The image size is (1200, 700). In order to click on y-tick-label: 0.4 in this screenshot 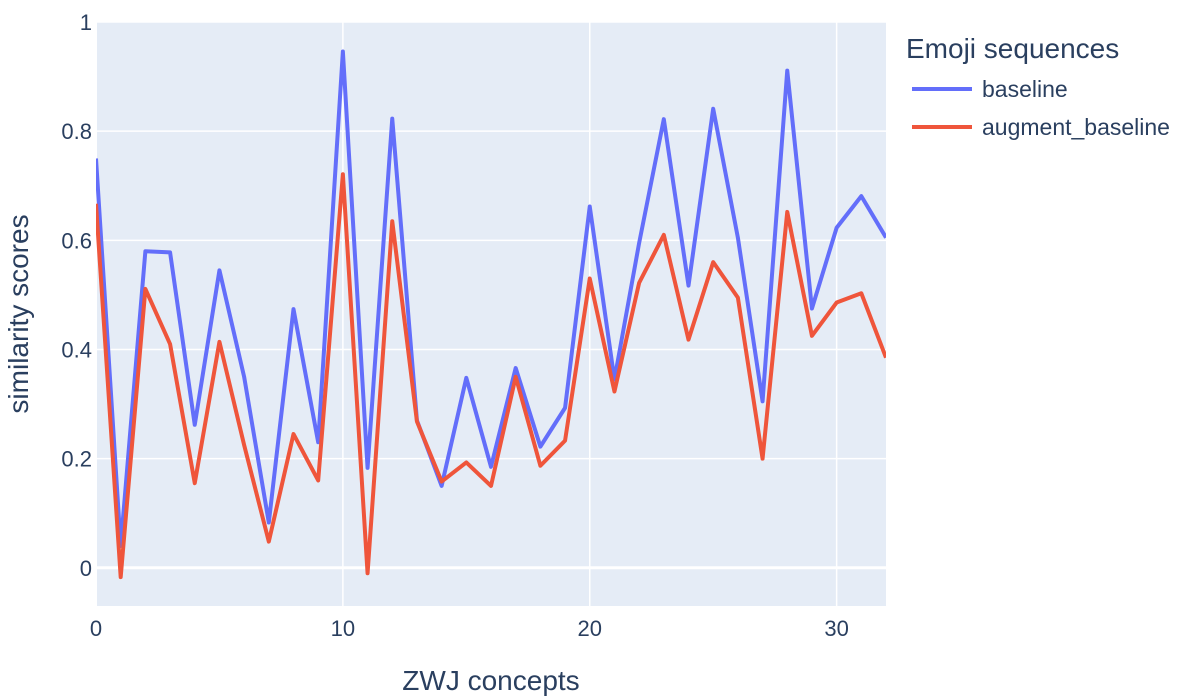, I will do `click(76, 349)`.